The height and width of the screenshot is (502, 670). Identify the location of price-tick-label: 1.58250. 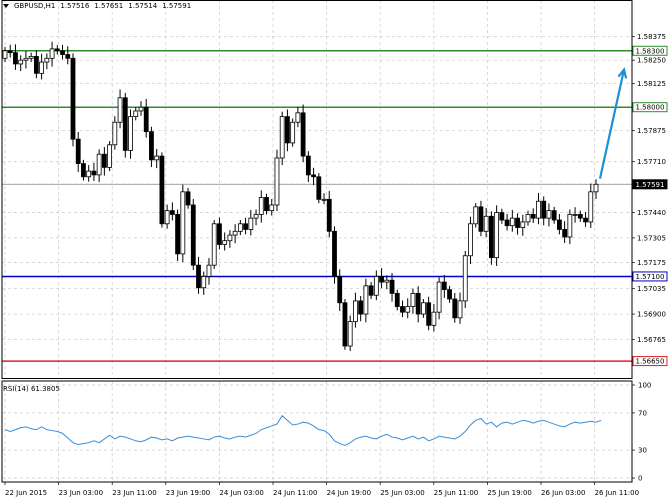
(651, 61).